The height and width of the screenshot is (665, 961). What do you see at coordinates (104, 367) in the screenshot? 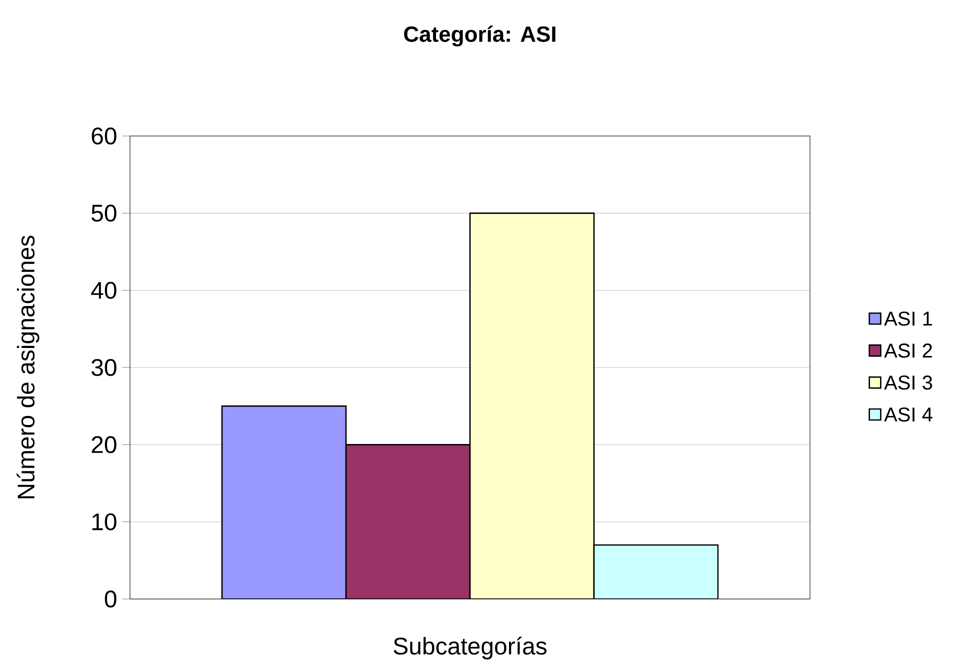
I see `y-tick-label: 30` at bounding box center [104, 367].